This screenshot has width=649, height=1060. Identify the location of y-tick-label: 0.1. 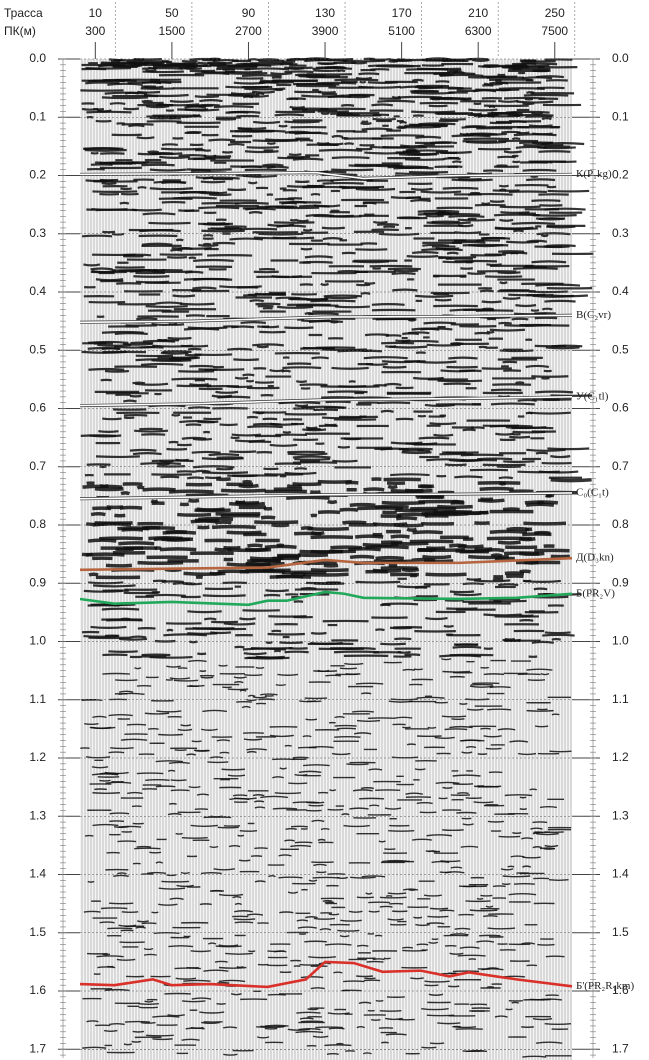
(37, 116).